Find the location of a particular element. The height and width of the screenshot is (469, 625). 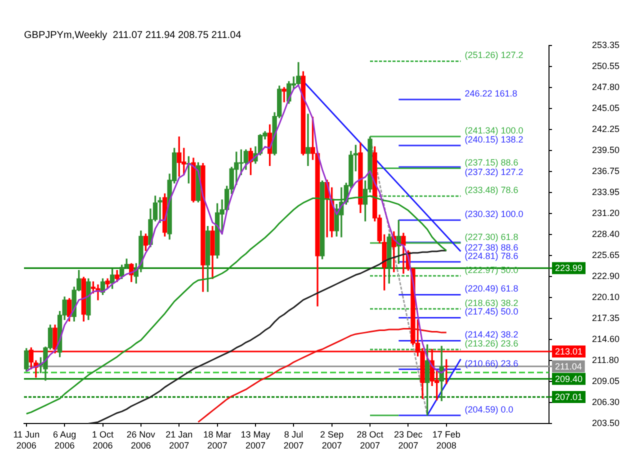

x-tick-label: 8 Jul 2007 is located at coordinates (294, 439).